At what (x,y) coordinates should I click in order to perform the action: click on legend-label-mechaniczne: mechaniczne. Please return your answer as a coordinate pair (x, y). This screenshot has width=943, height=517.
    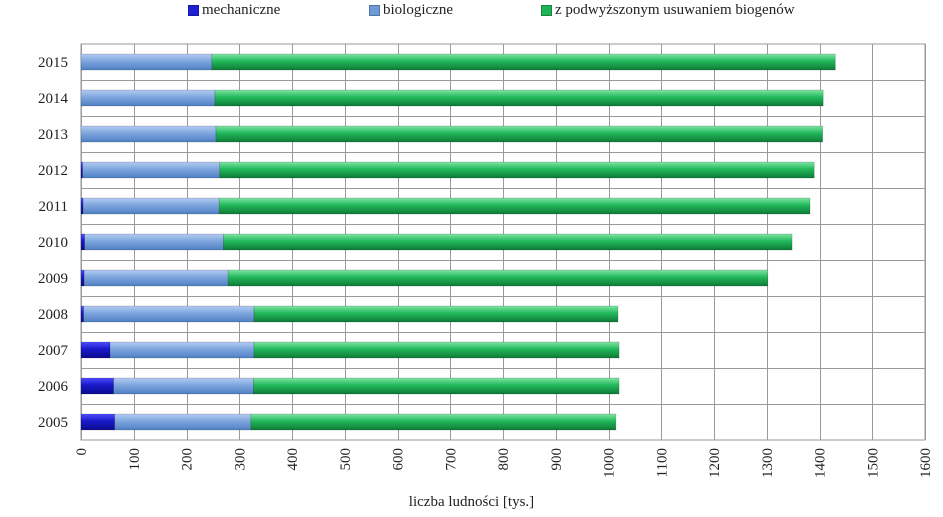
    Looking at the image, I should click on (241, 10).